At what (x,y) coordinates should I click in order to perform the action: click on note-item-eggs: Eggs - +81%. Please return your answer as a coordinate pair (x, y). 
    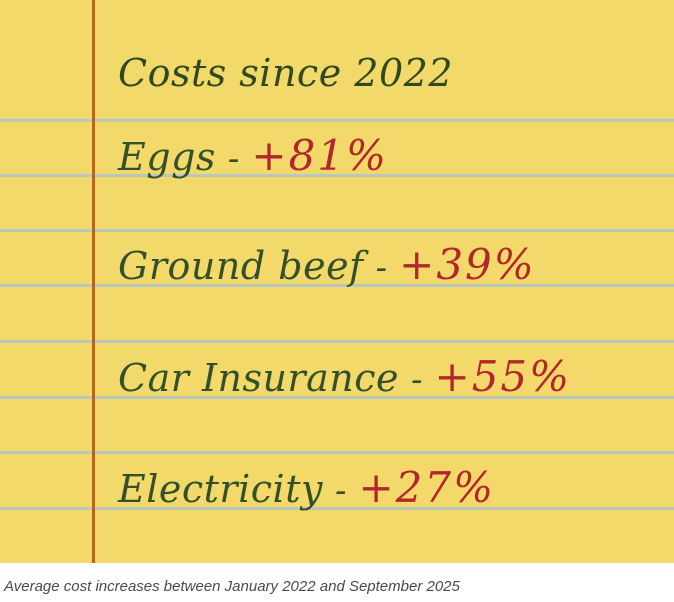
    Looking at the image, I should click on (253, 156).